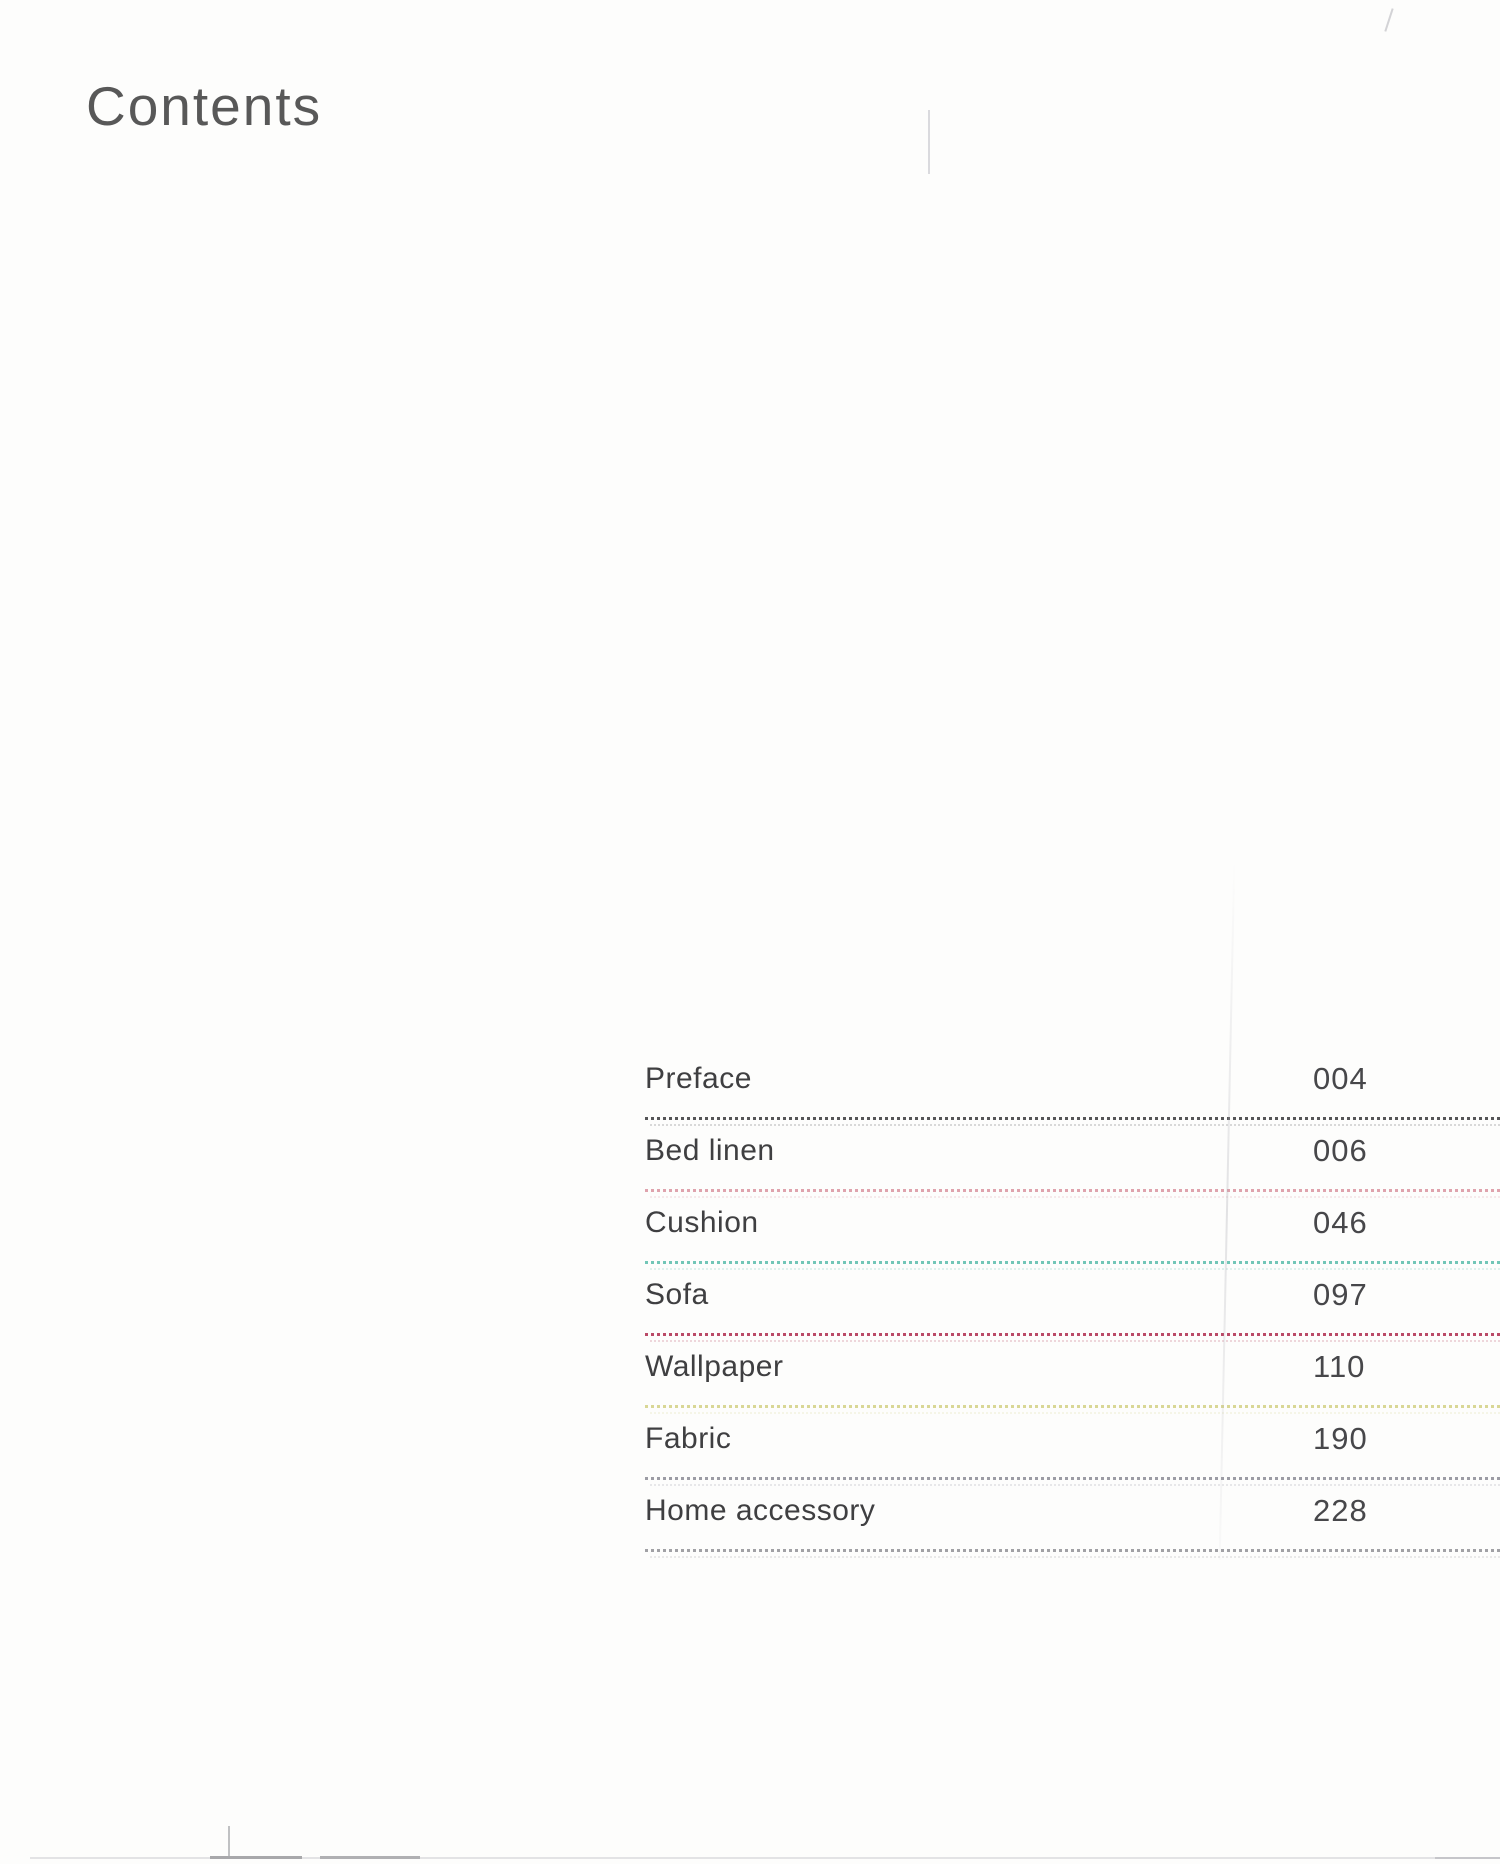  Describe the element at coordinates (710, 1150) in the screenshot. I see `toc-entry-label: Bed linen` at that location.